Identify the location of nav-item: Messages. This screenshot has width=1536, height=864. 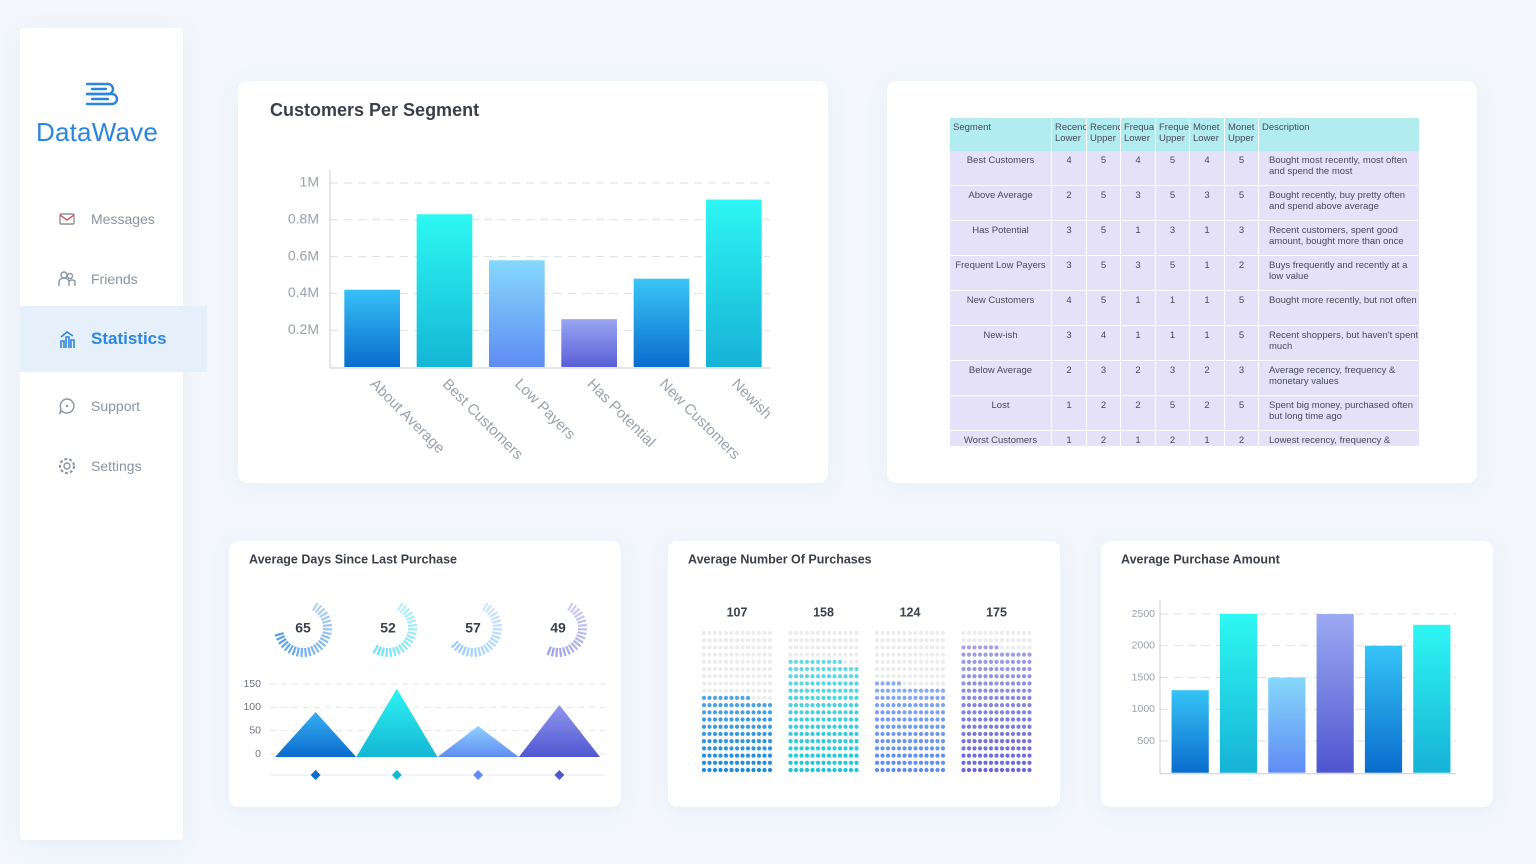
(113, 219).